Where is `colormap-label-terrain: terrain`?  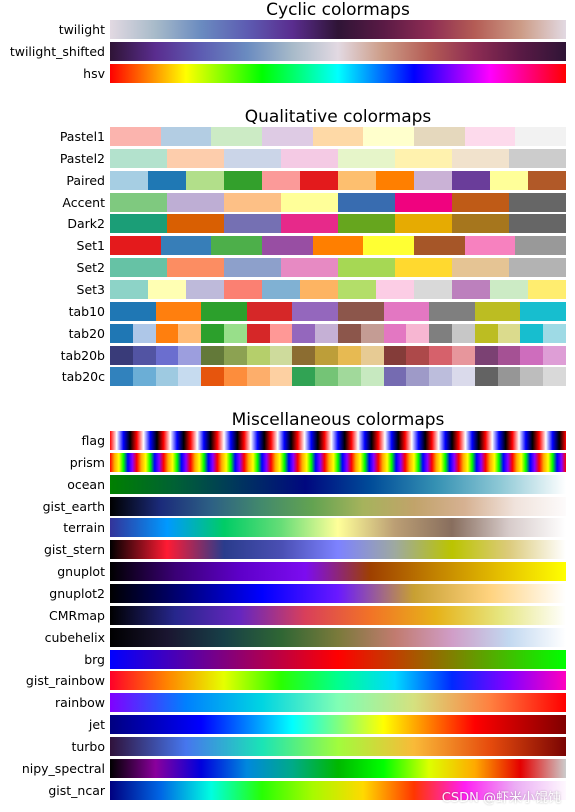
colormap-label-terrain: terrain is located at coordinates (84, 528).